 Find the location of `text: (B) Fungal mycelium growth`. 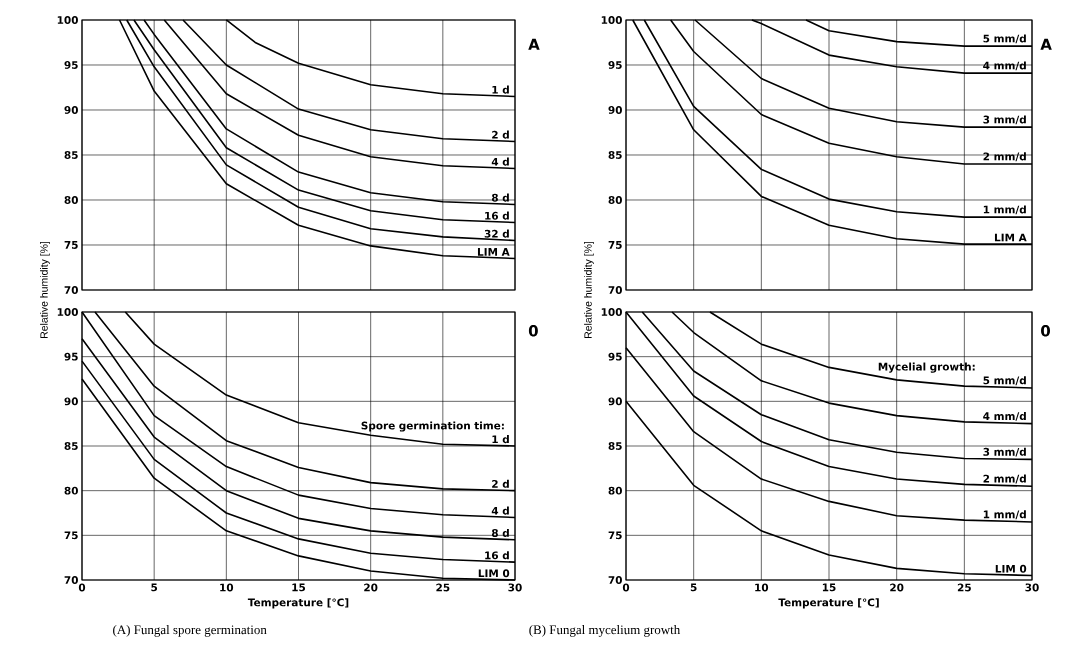

text: (B) Fungal mycelium growth is located at coordinates (605, 631).